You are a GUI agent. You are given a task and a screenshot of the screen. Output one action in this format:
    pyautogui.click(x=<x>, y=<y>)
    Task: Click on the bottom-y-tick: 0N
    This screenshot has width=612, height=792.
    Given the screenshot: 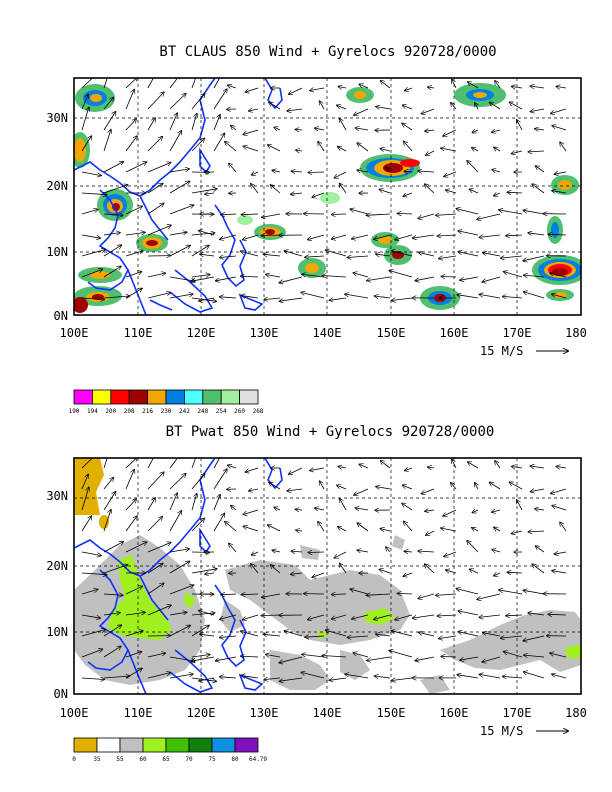 What is the action you would take?
    pyautogui.click(x=61, y=694)
    